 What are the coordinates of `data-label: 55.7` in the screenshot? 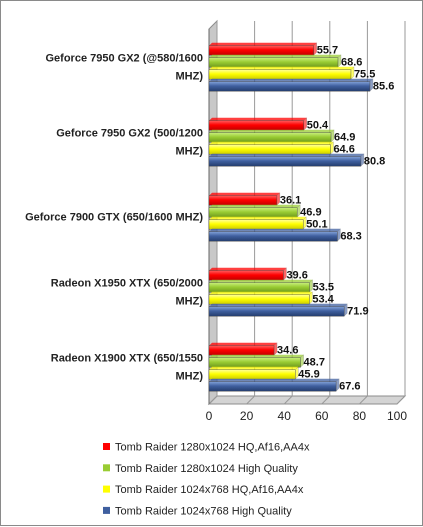 It's located at (327, 51).